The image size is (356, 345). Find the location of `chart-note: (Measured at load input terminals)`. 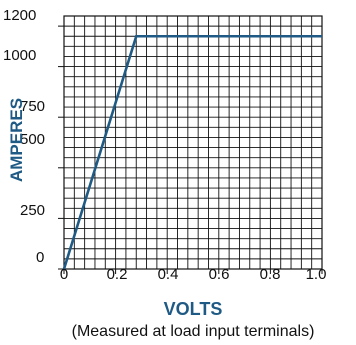

chart-note: (Measured at load input terminals) is located at coordinates (193, 331).